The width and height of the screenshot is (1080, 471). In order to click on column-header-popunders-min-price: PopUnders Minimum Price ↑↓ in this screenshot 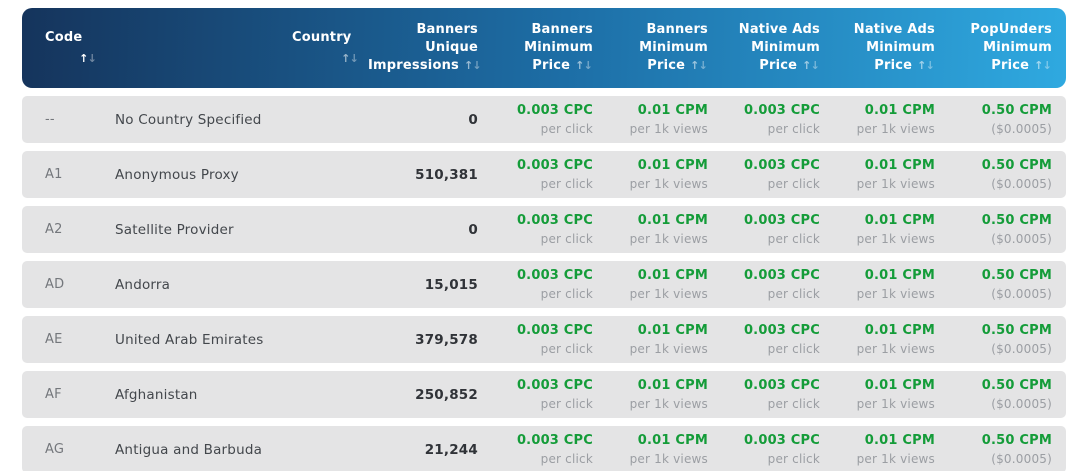, I will do `click(1007, 48)`.